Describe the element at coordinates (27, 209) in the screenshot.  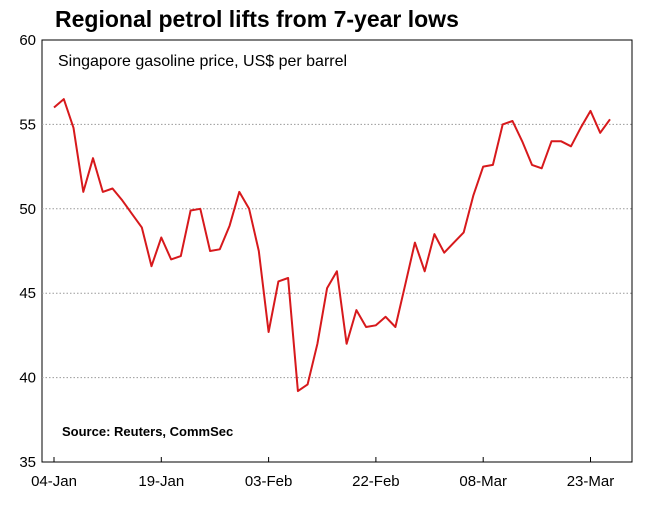
I see `y-tick-label: 50` at that location.